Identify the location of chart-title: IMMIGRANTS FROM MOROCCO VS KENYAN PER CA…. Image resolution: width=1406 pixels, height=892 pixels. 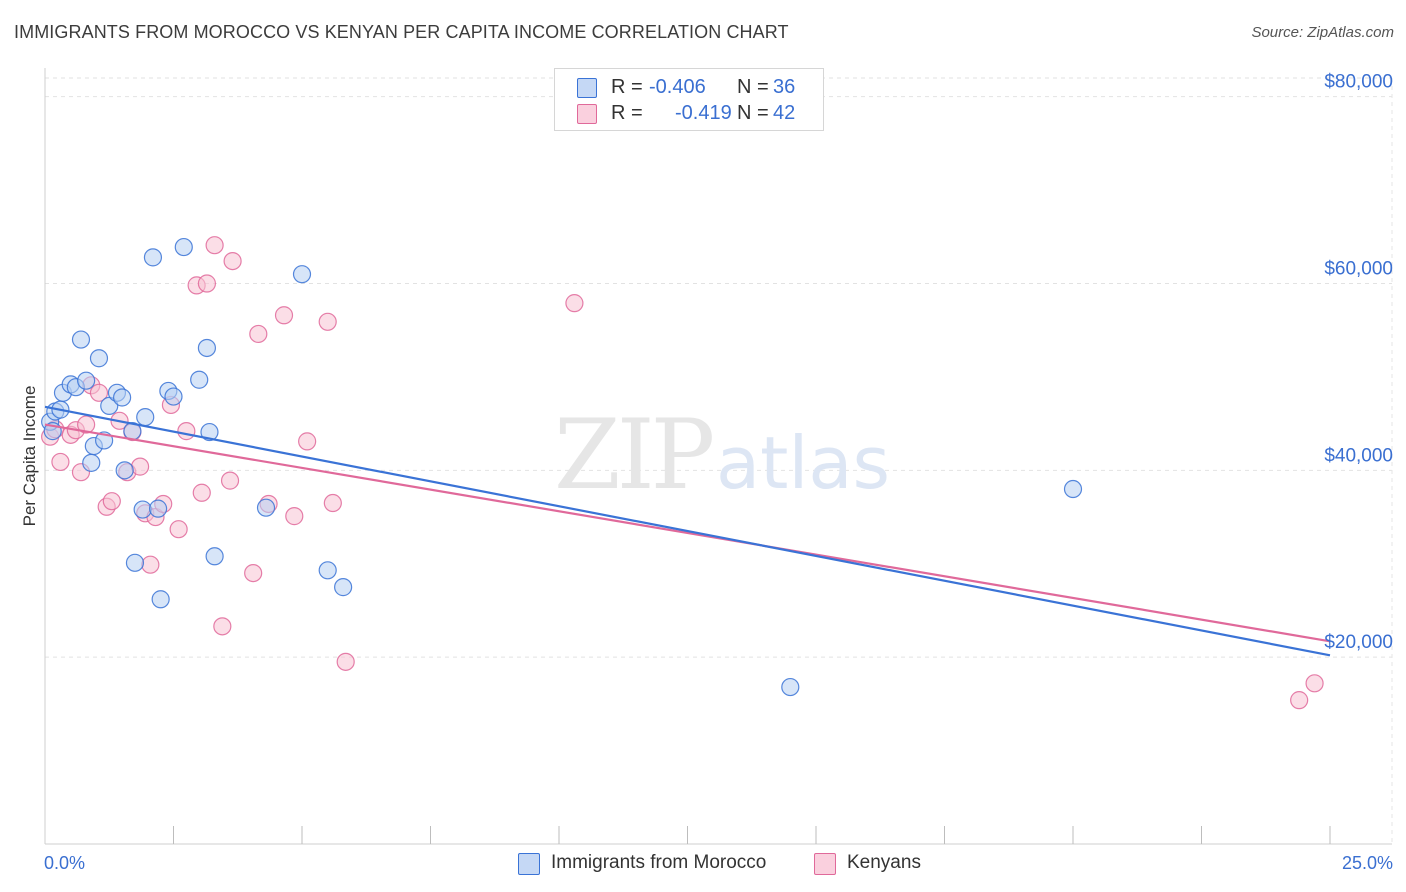
(401, 32).